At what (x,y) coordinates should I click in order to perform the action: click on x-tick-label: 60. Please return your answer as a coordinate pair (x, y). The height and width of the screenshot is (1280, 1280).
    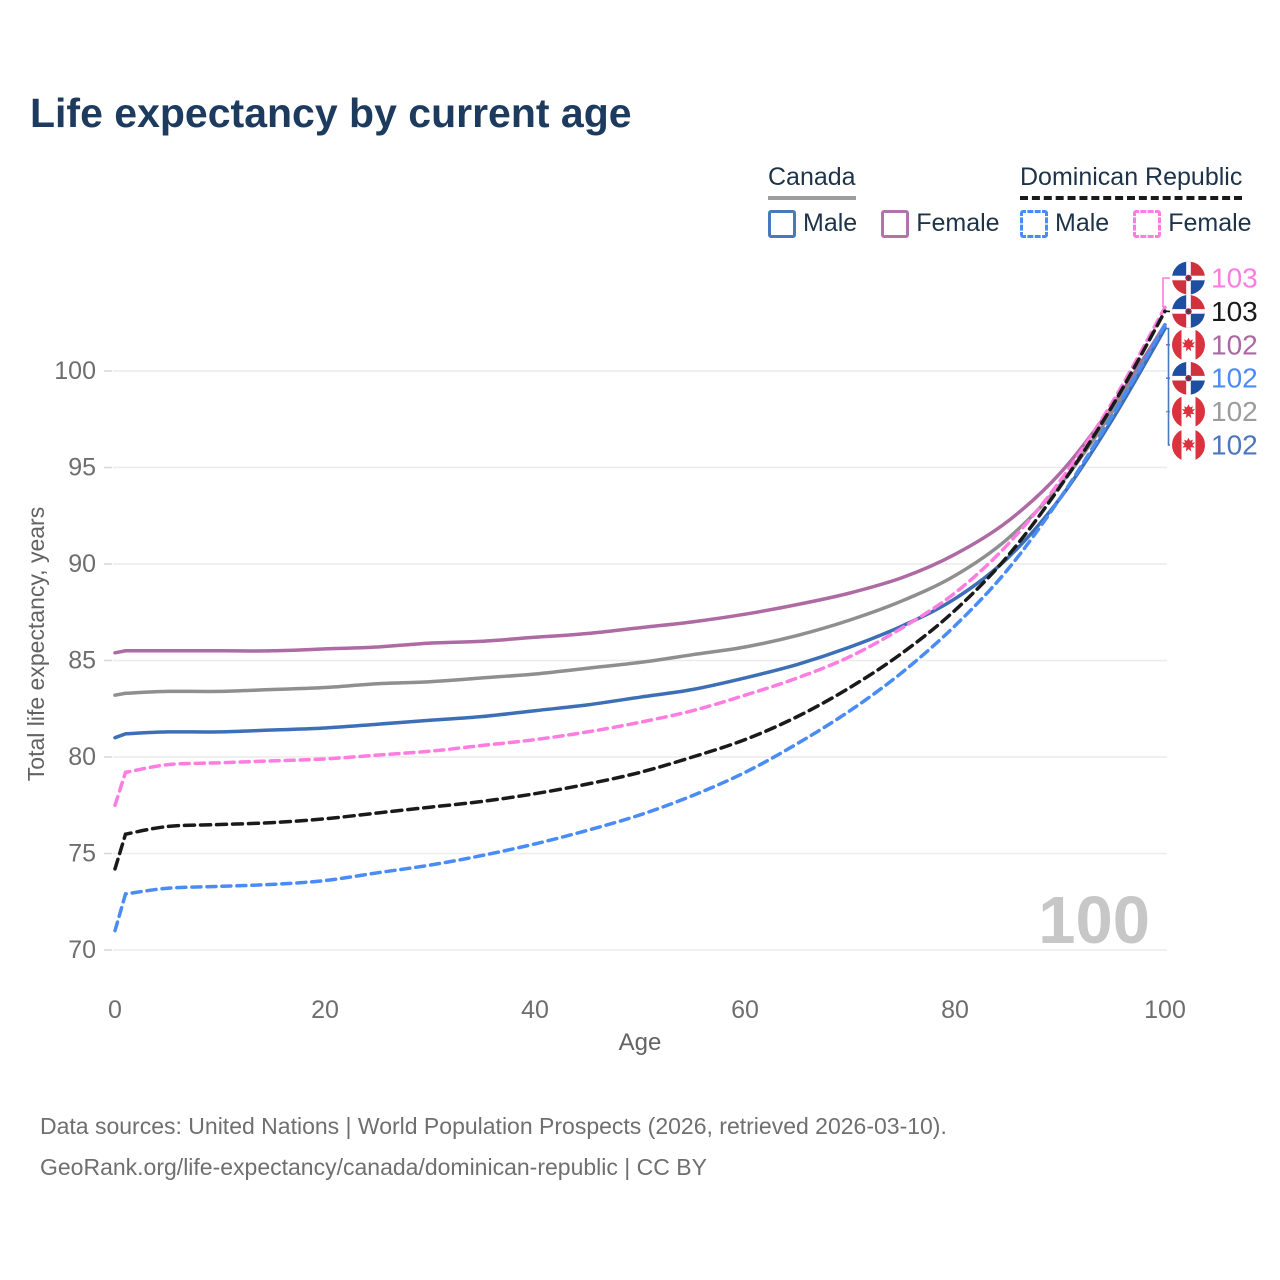
    Looking at the image, I should click on (745, 1010).